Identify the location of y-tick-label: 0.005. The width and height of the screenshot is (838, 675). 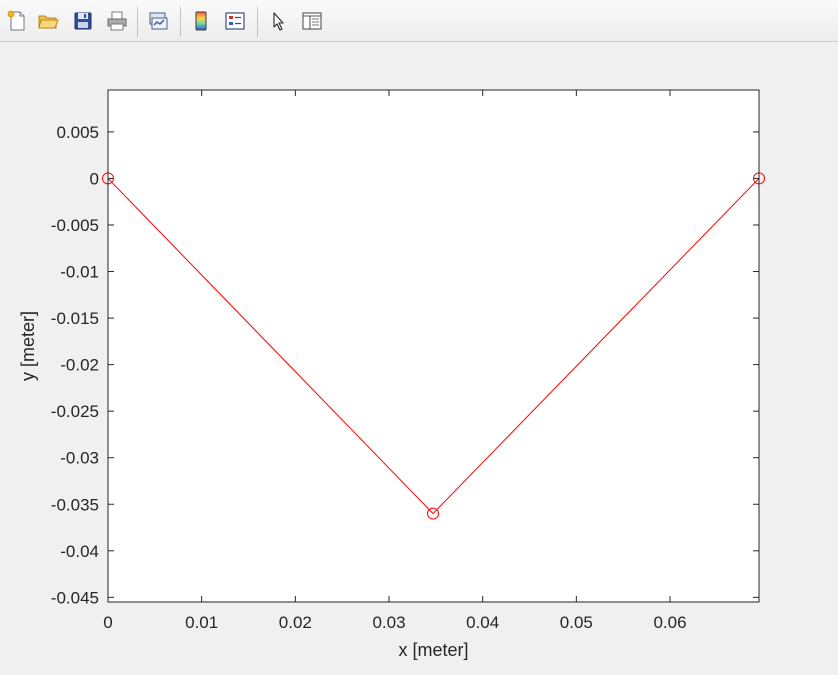
(77, 132).